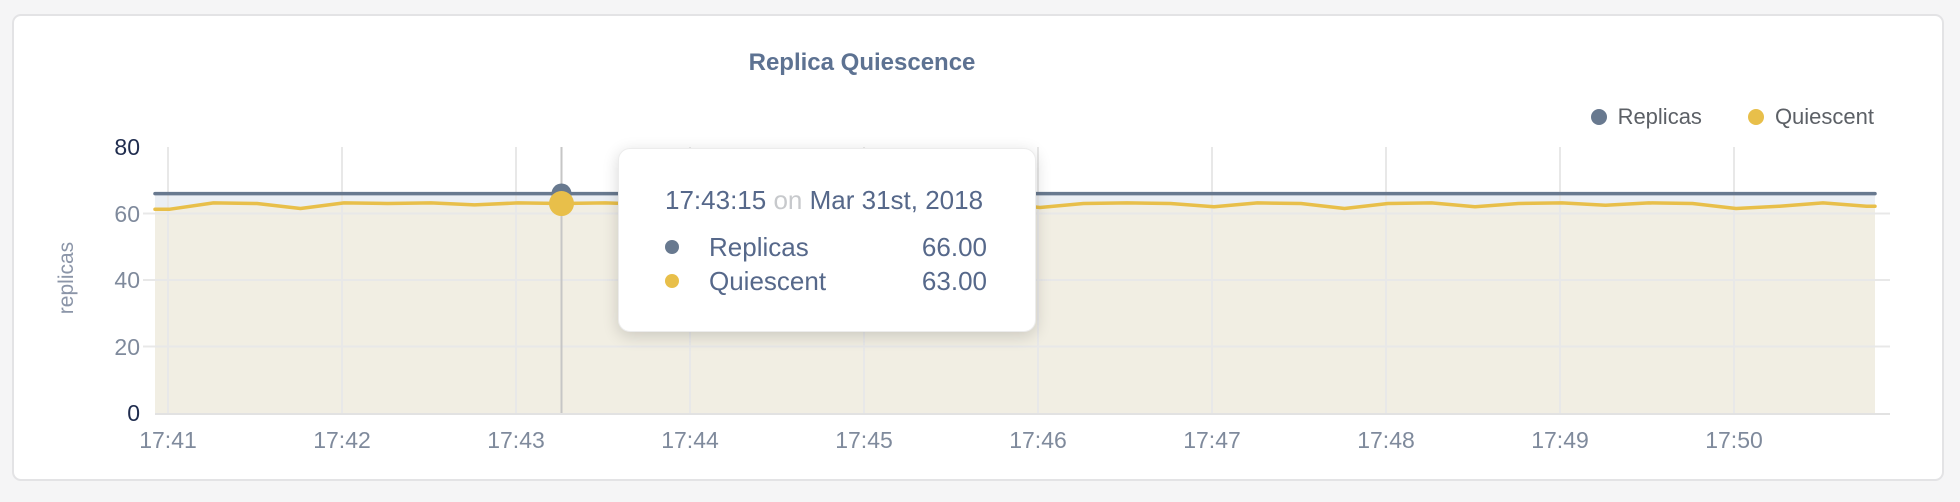 This screenshot has height=502, width=1960. What do you see at coordinates (127, 147) in the screenshot?
I see `y-axis-tick-label: 80` at bounding box center [127, 147].